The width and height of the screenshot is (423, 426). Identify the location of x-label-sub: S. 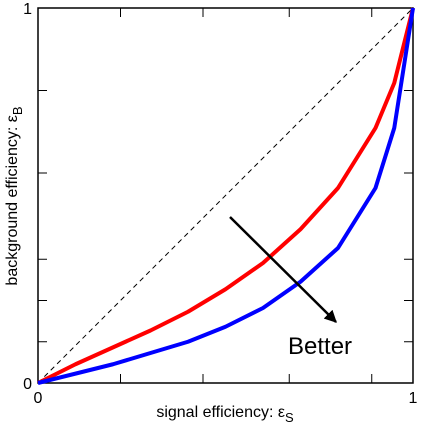
(289, 417).